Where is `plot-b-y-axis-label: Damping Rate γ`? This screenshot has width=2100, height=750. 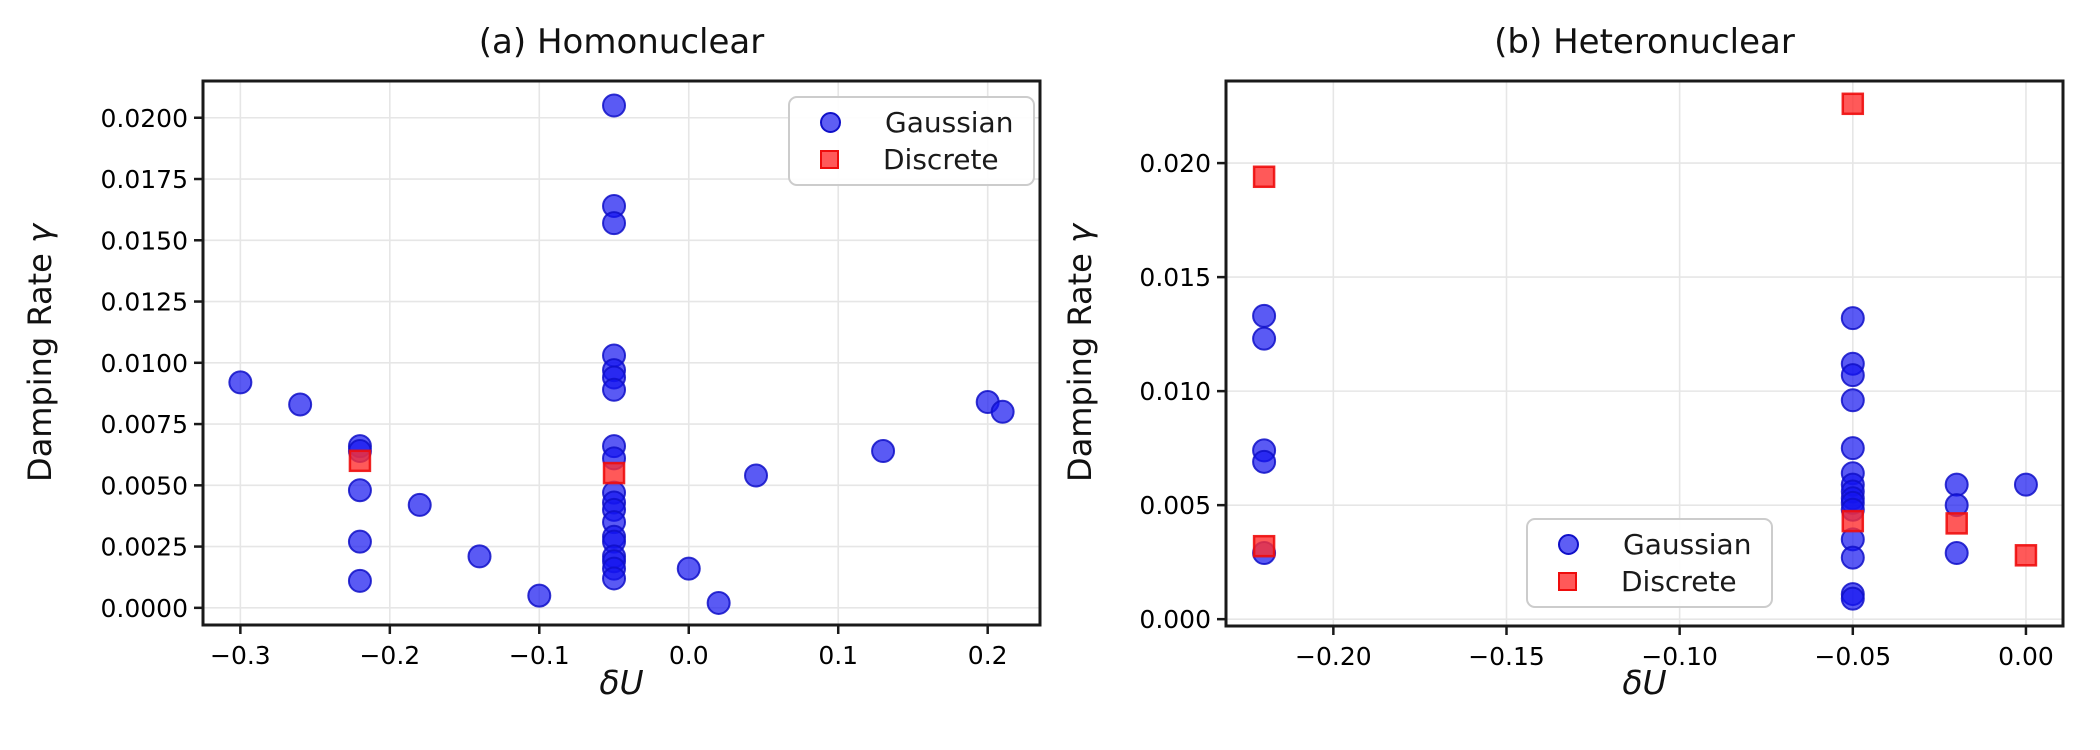
plot-b-y-axis-label: Damping Rate γ is located at coordinates (1080, 353).